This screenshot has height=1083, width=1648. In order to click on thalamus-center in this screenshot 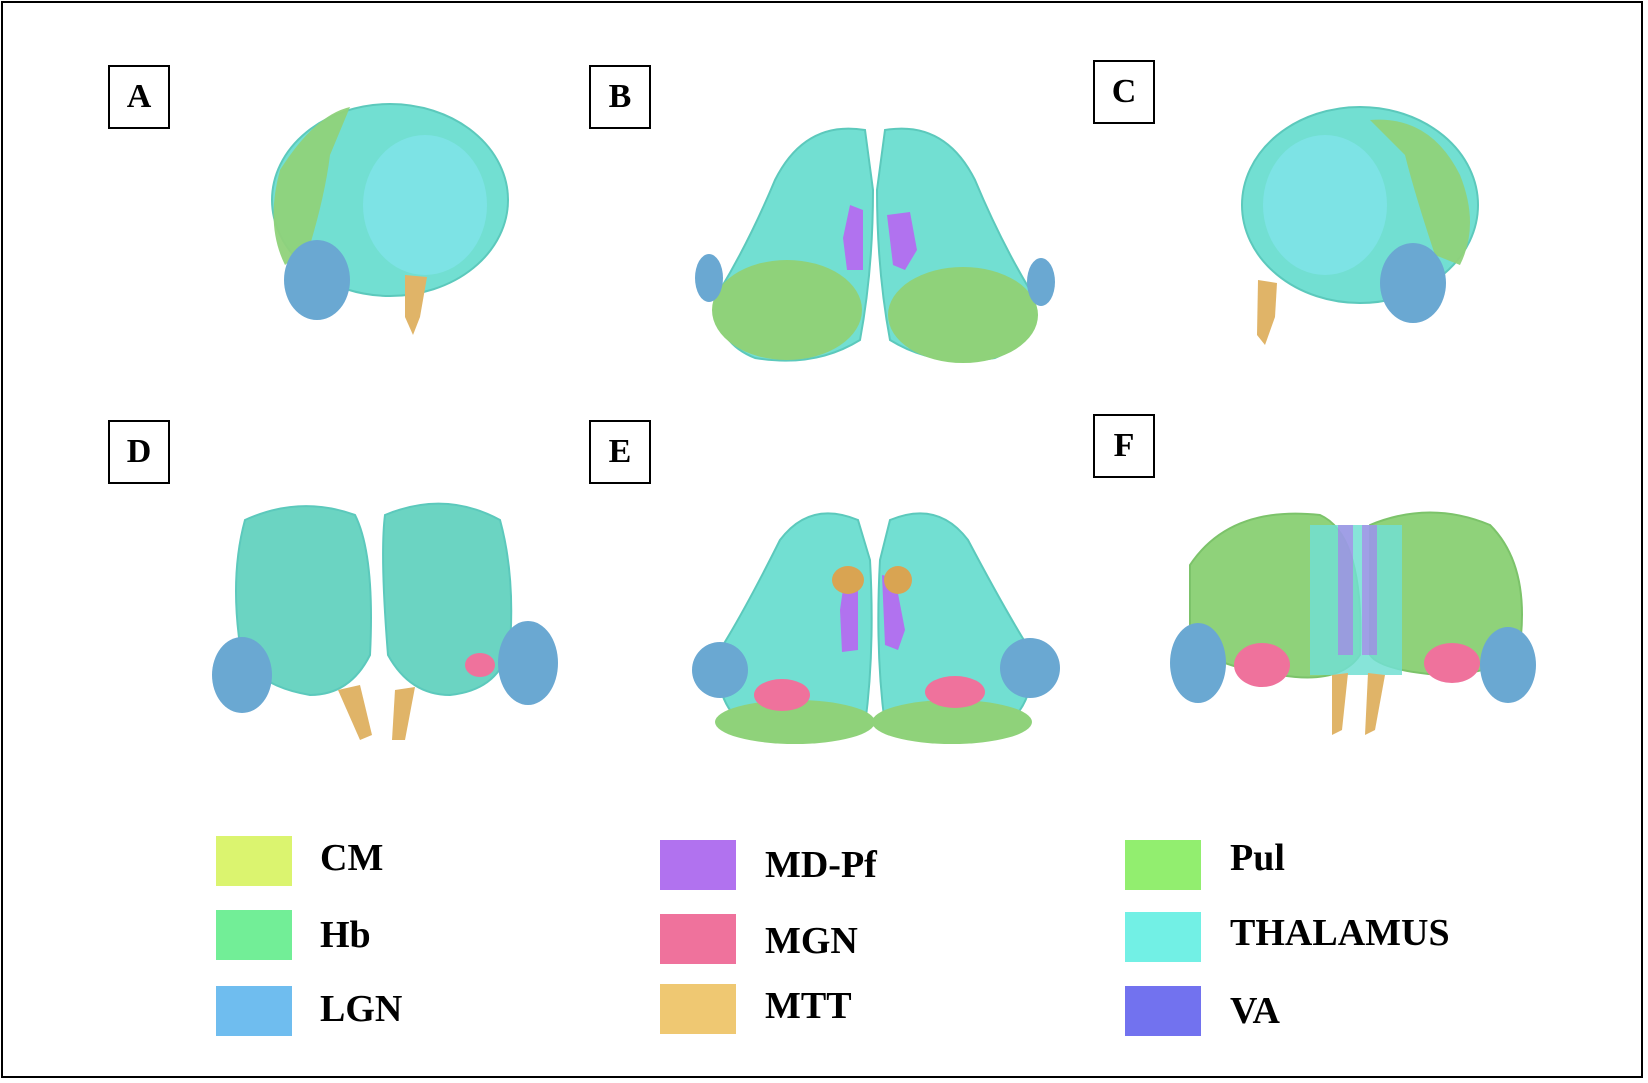, I will do `click(1356, 600)`.